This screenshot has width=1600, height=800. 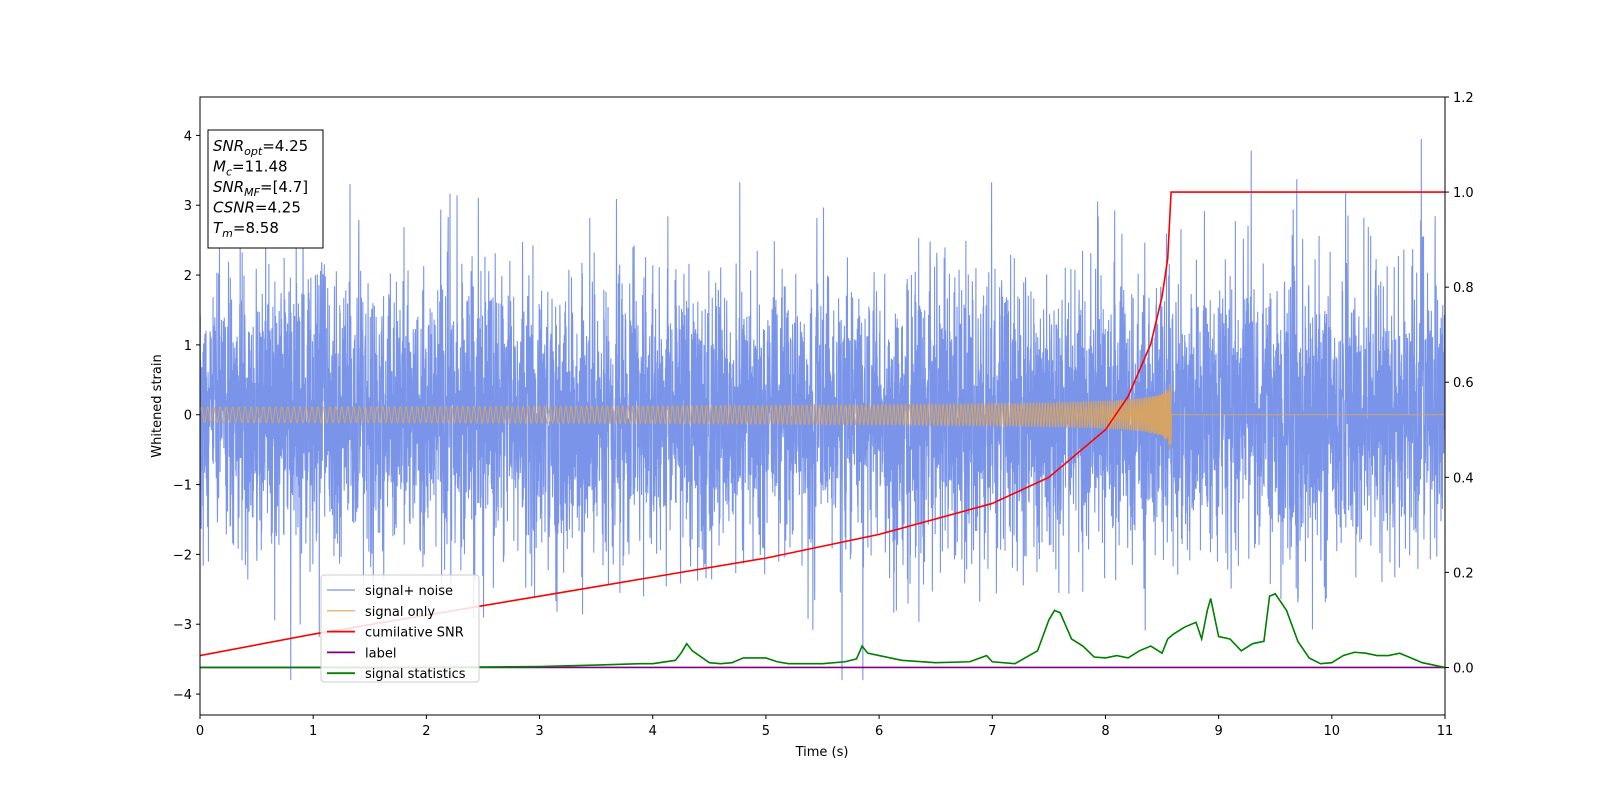 What do you see at coordinates (992, 731) in the screenshot?
I see `x-tick-label: 7` at bounding box center [992, 731].